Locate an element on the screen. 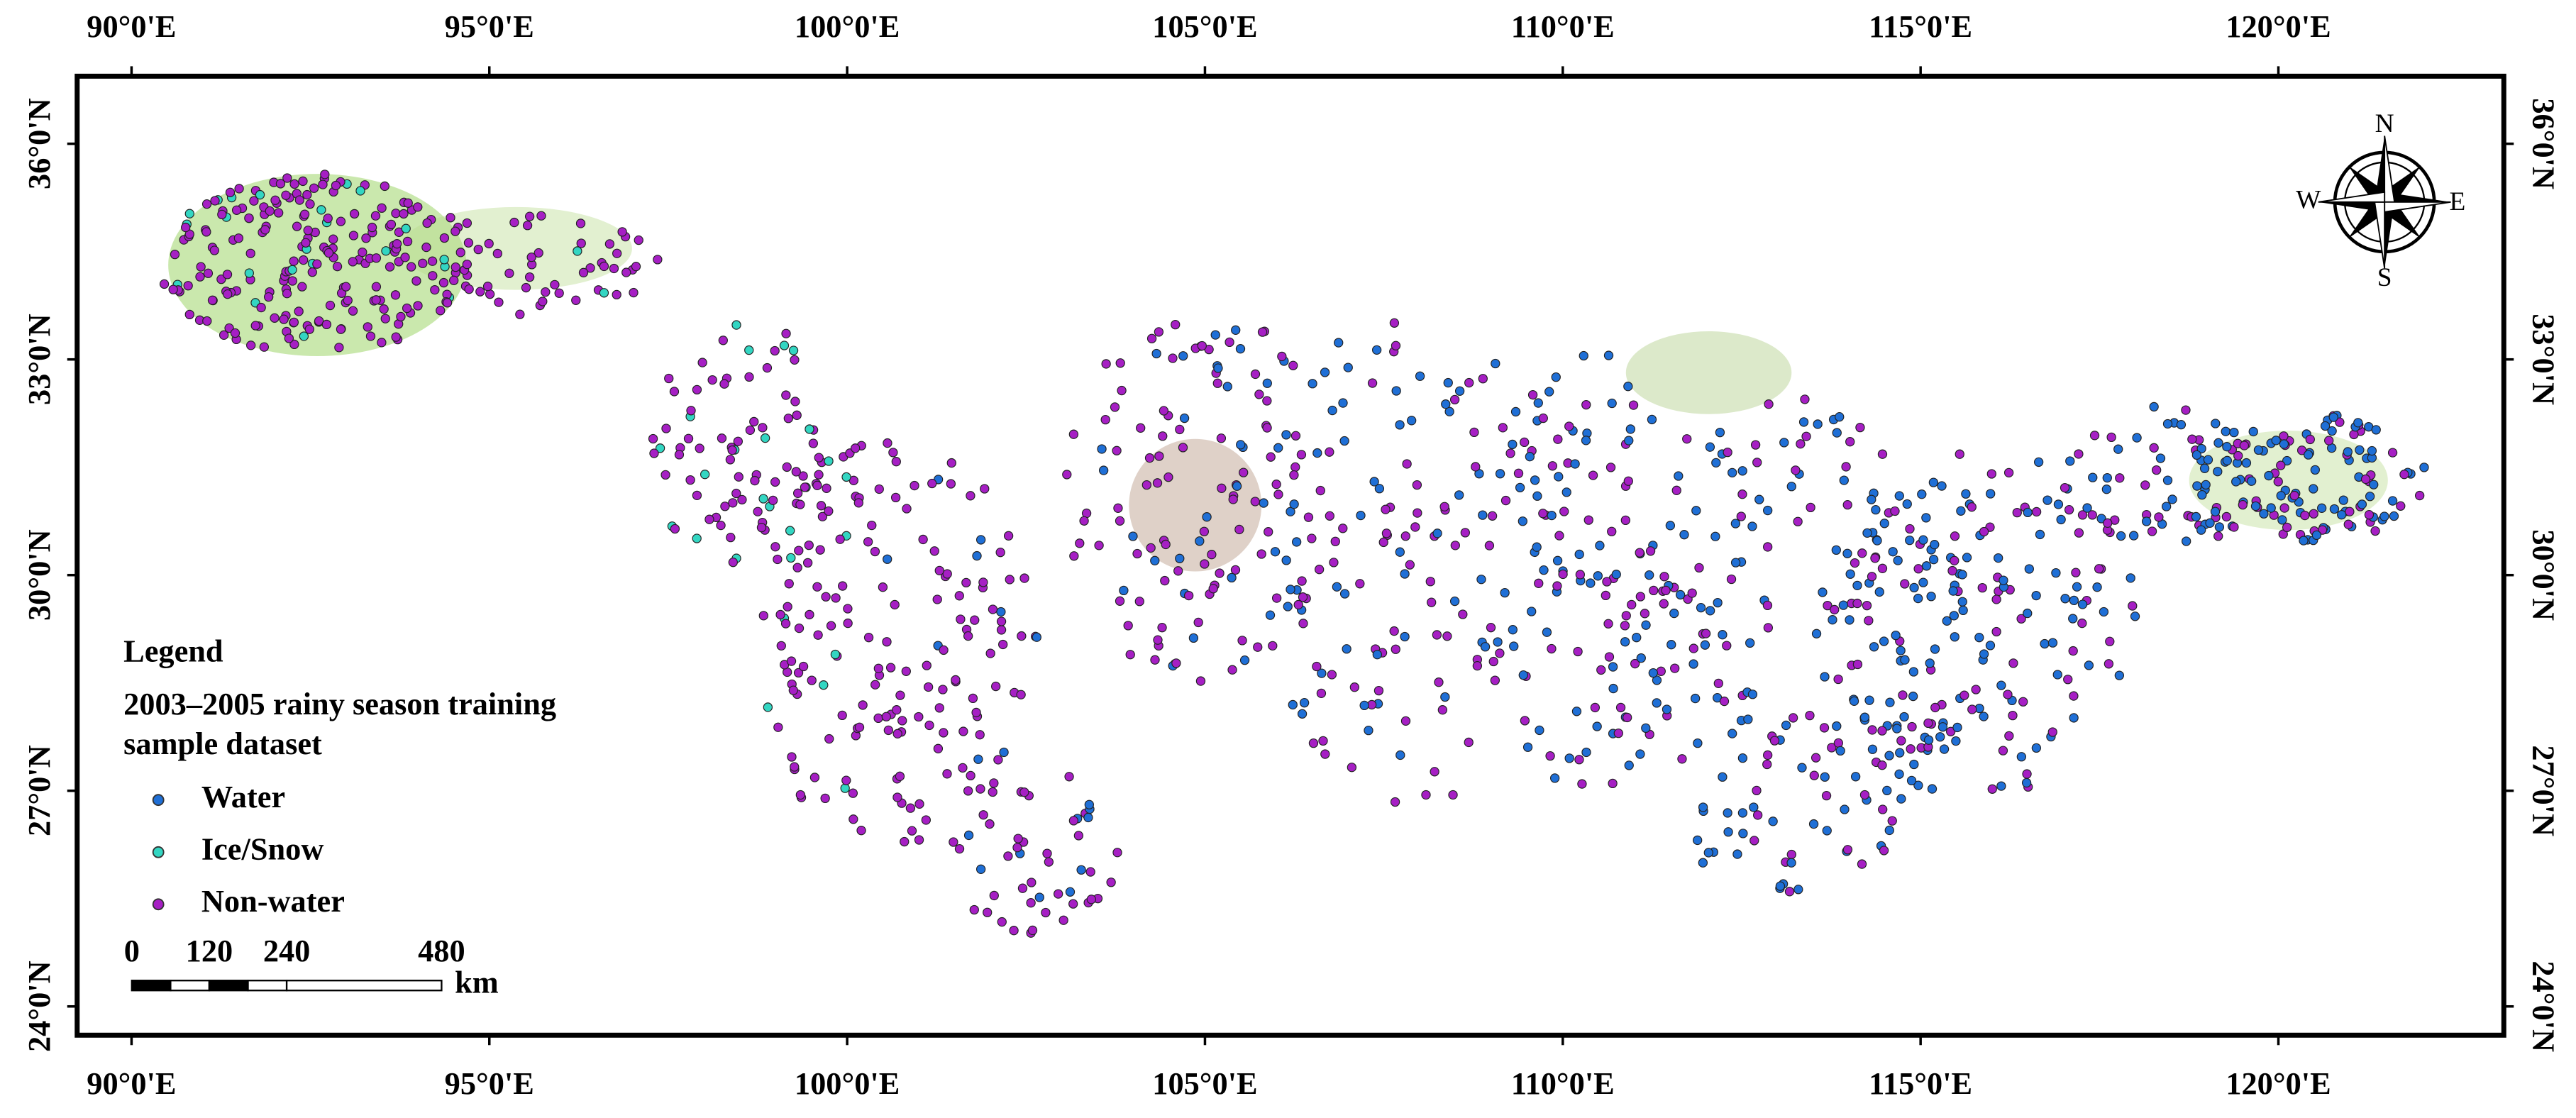 Image resolution: width=2576 pixels, height=1118 pixels. lat-label-left: 27°0'N is located at coordinates (39, 790).